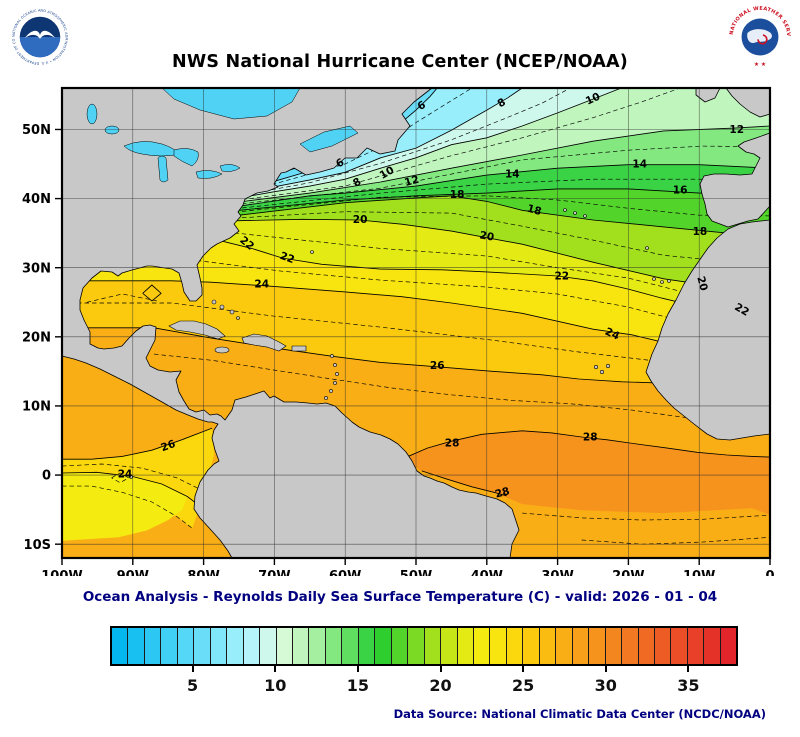 The height and width of the screenshot is (737, 800). I want to click on colorbar-tick-label: 25, so click(523, 685).